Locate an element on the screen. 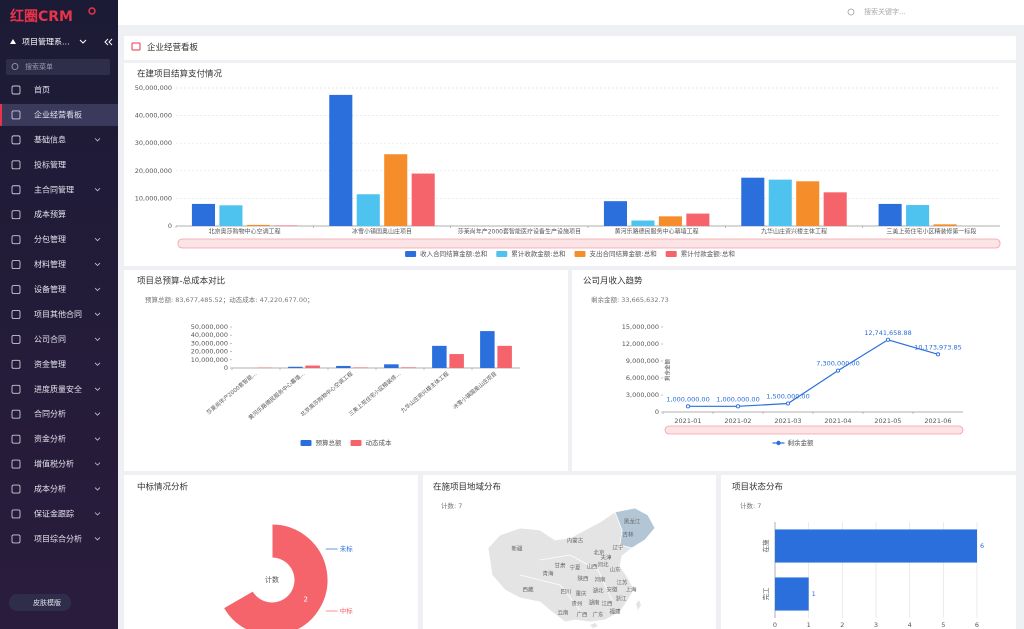 The height and width of the screenshot is (629, 1024). skin-button is located at coordinates (40, 602).